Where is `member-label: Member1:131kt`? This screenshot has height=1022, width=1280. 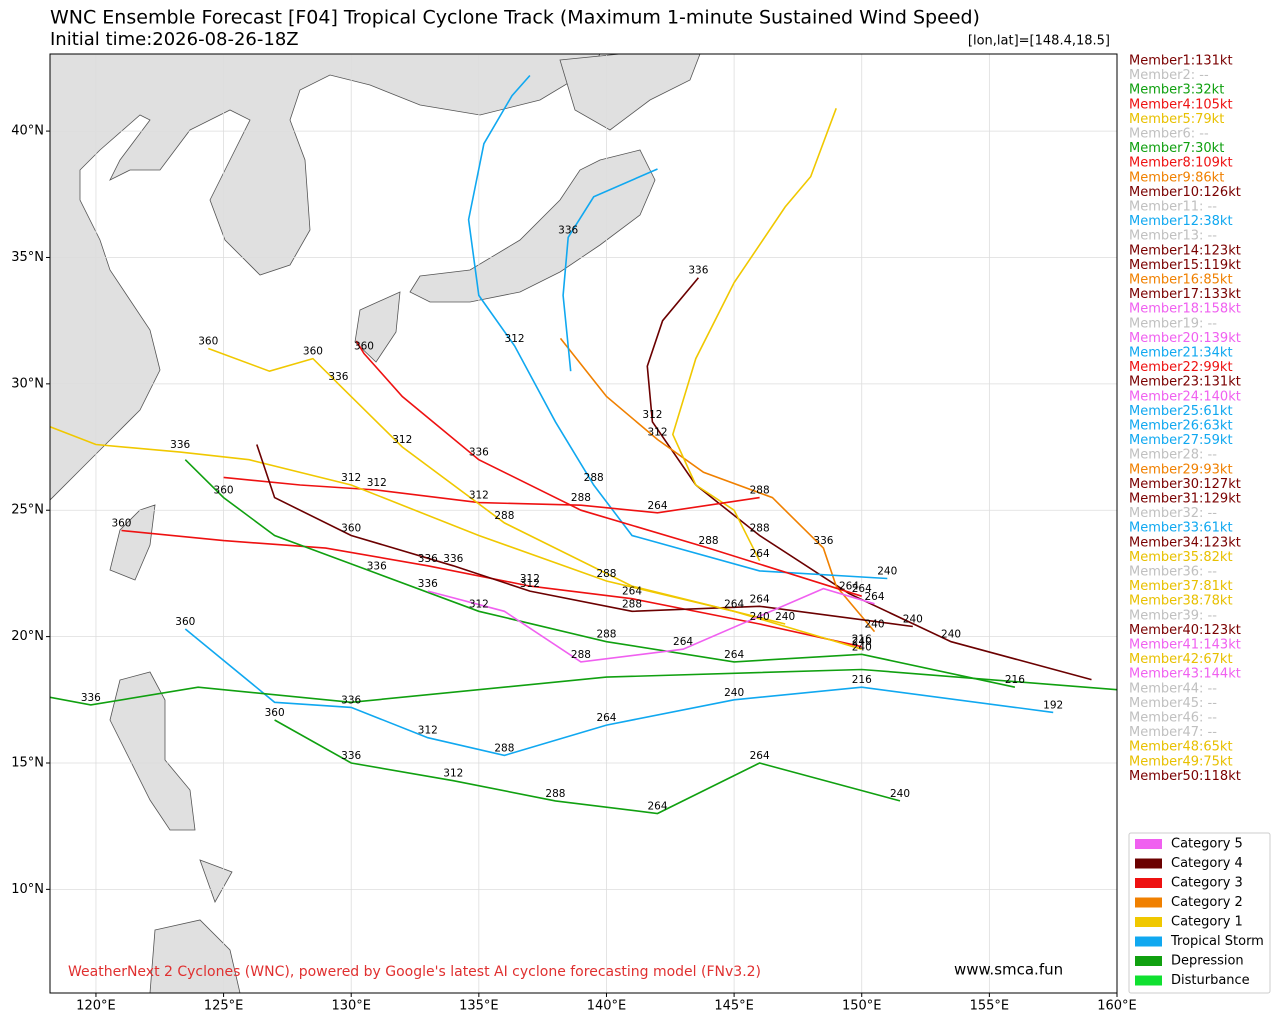
member-label: Member1:131kt is located at coordinates (1181, 61).